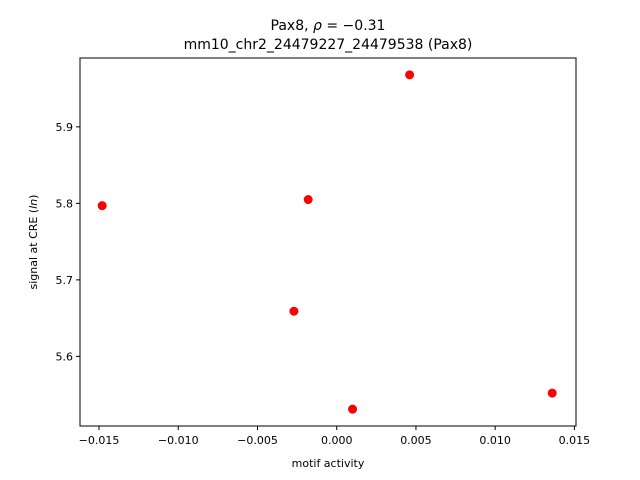 This screenshot has width=640, height=480. I want to click on y-tick-label: 5.6, so click(65, 356).